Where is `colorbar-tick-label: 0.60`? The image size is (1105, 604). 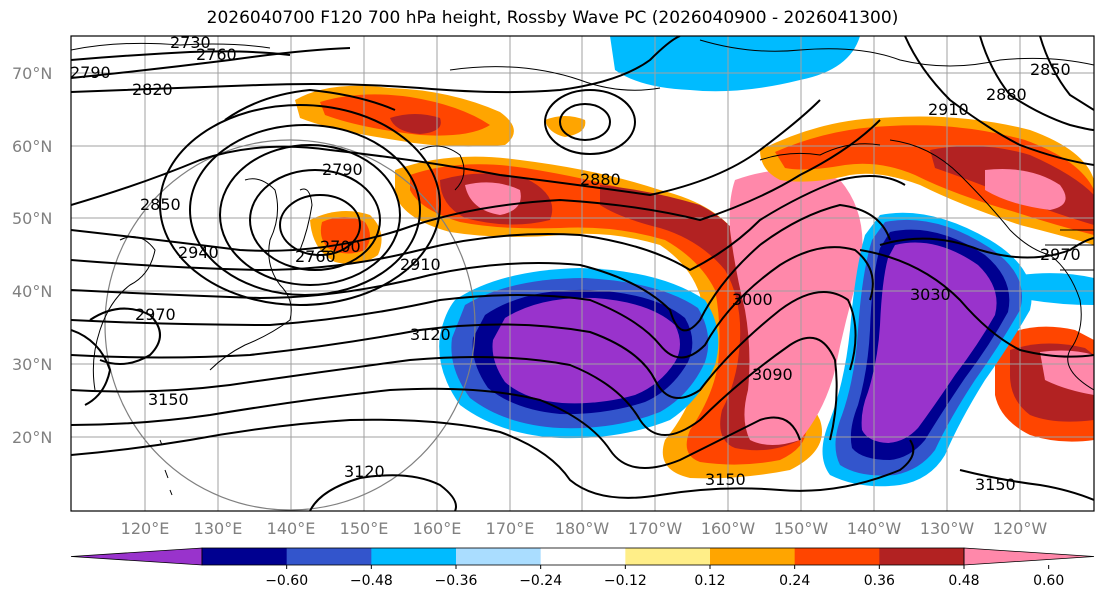
colorbar-tick-label: 0.60 is located at coordinates (1048, 581).